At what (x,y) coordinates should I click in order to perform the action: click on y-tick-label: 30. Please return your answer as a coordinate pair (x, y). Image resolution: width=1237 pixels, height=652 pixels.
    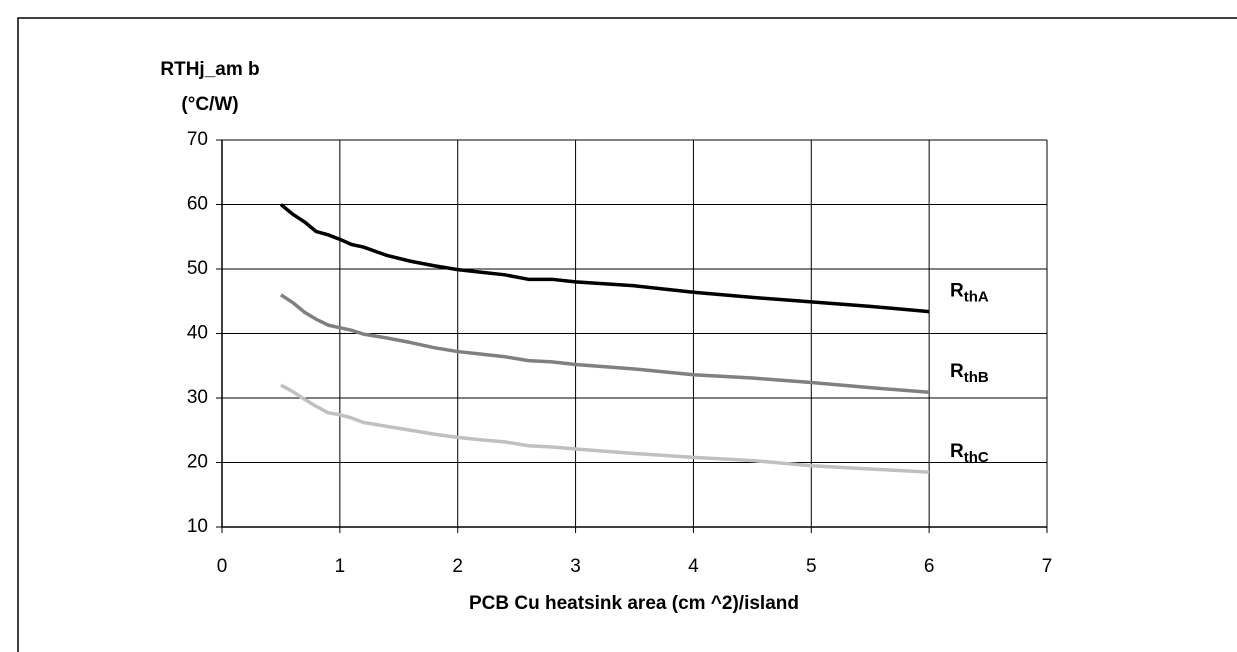
    Looking at the image, I should click on (197, 397).